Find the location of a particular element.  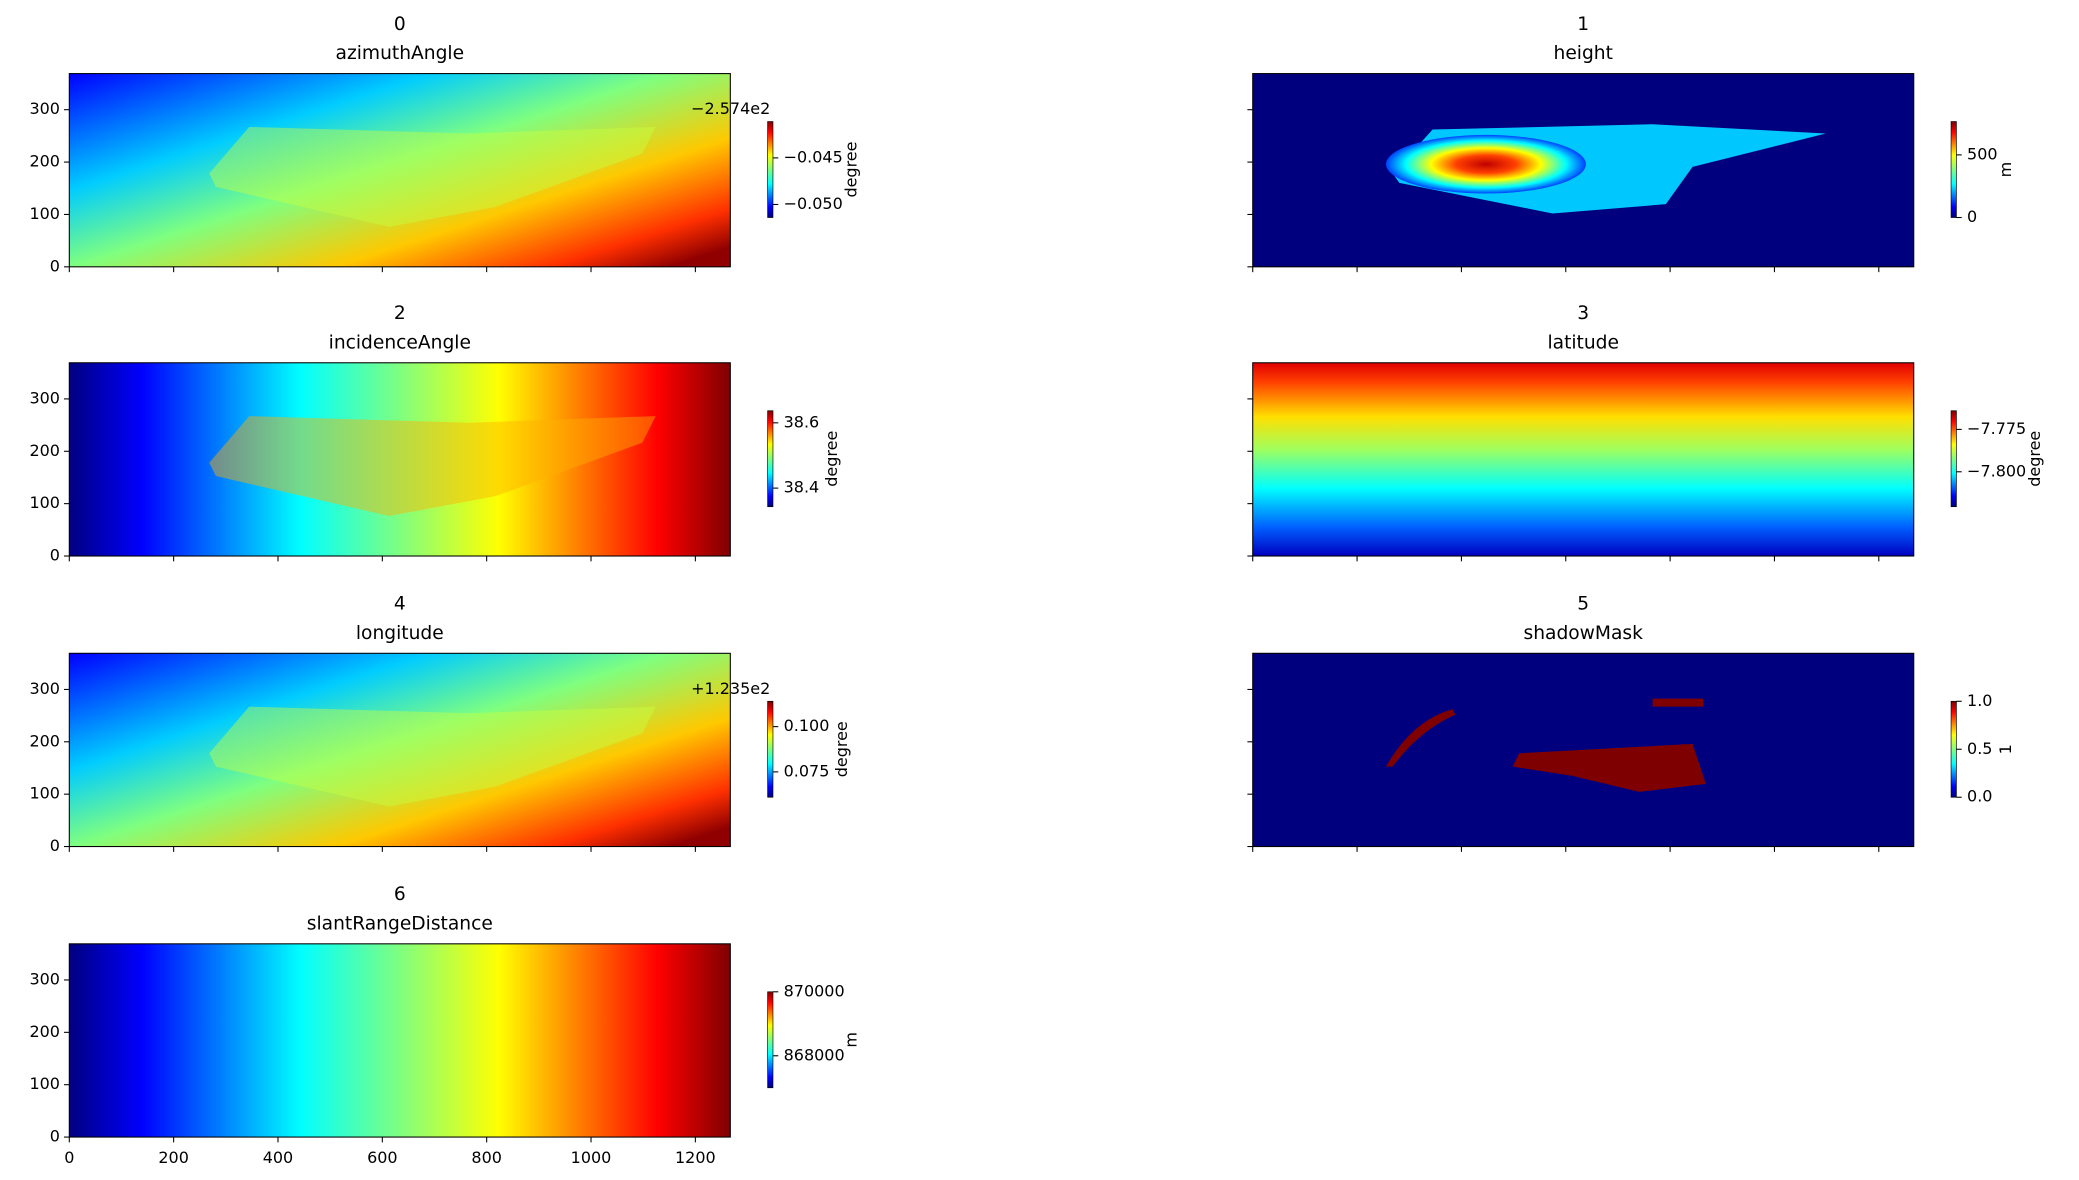

subplot: 5 shadowMask 0.0 0.5 1.0 1 is located at coordinates (1631, 722).